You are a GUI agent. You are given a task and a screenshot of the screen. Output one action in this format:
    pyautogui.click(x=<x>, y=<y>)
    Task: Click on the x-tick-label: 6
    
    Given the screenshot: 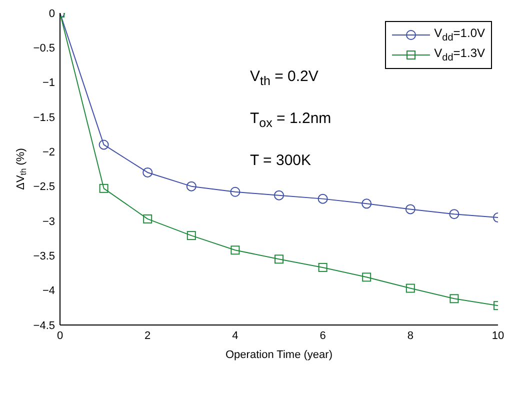 What is the action you would take?
    pyautogui.click(x=323, y=336)
    